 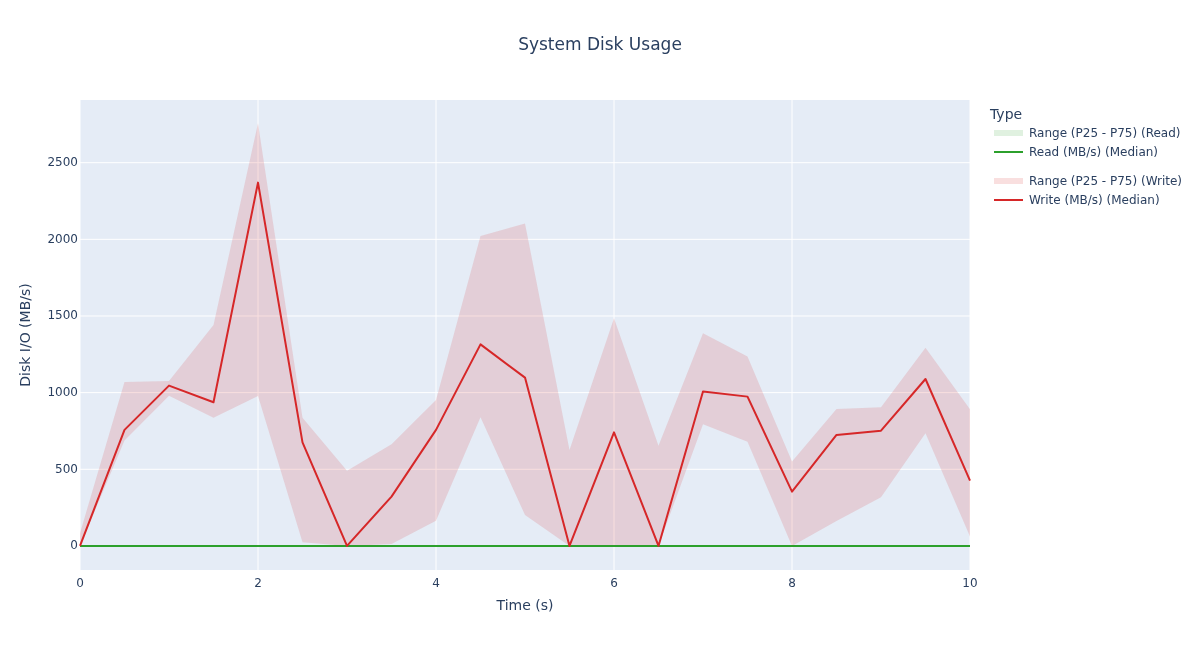 I want to click on y-tick-label: 0, so click(x=74, y=545).